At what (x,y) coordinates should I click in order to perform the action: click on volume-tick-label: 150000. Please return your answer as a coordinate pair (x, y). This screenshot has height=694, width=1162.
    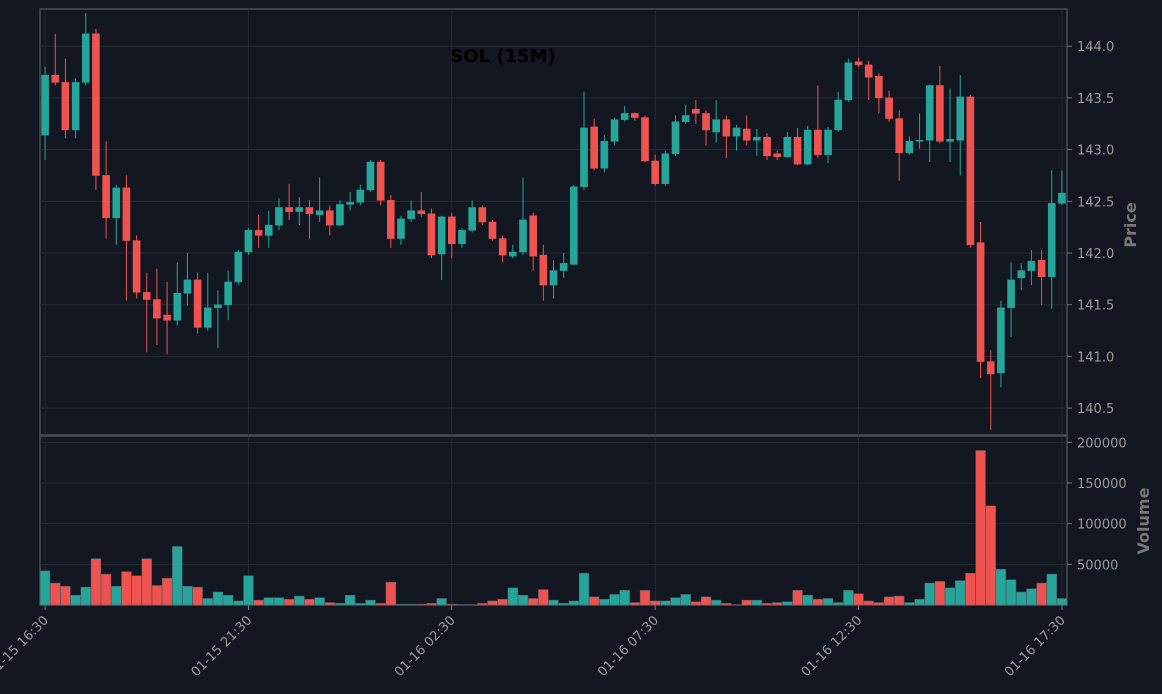
    Looking at the image, I should click on (1102, 484).